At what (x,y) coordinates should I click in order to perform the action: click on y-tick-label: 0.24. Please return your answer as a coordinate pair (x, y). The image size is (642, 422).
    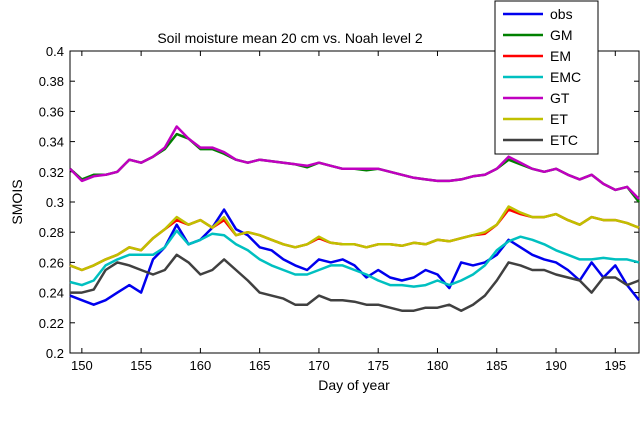
    Looking at the image, I should click on (51, 293).